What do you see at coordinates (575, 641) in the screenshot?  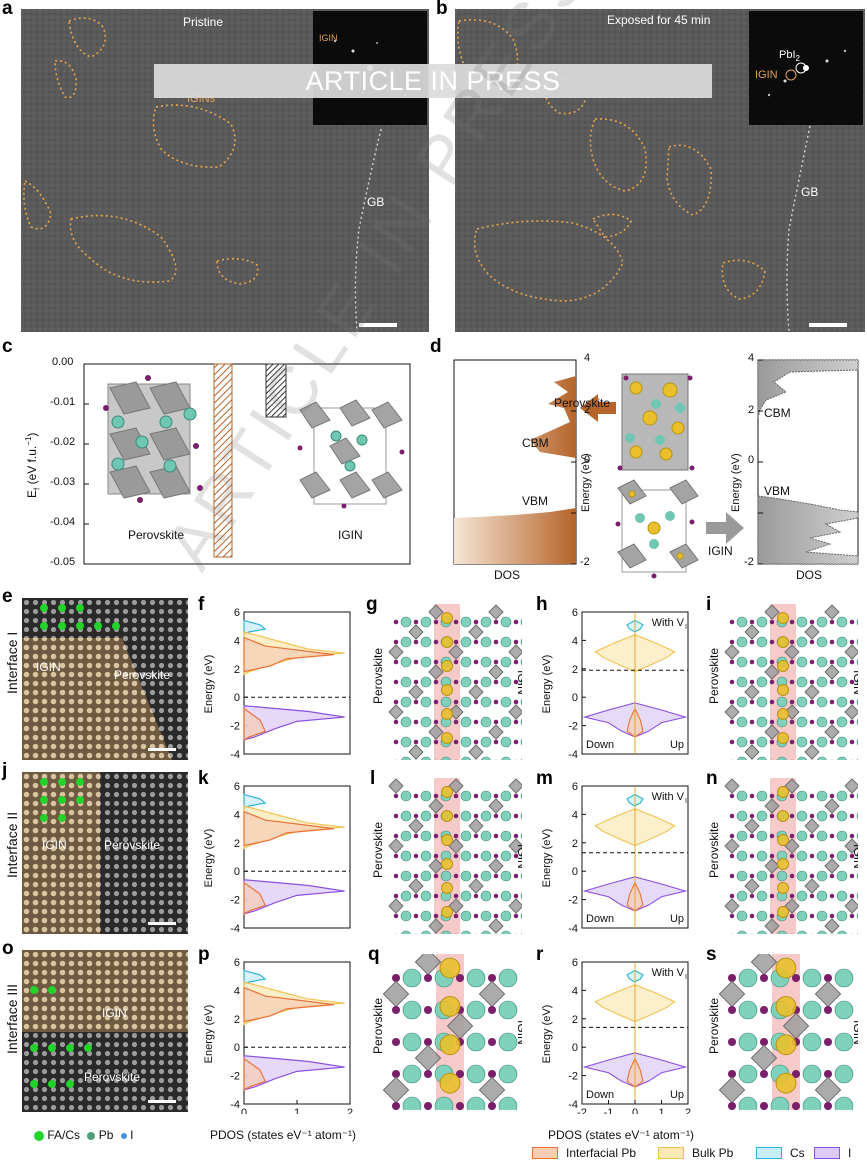 I see `pdos-h-ytick-1: 4` at bounding box center [575, 641].